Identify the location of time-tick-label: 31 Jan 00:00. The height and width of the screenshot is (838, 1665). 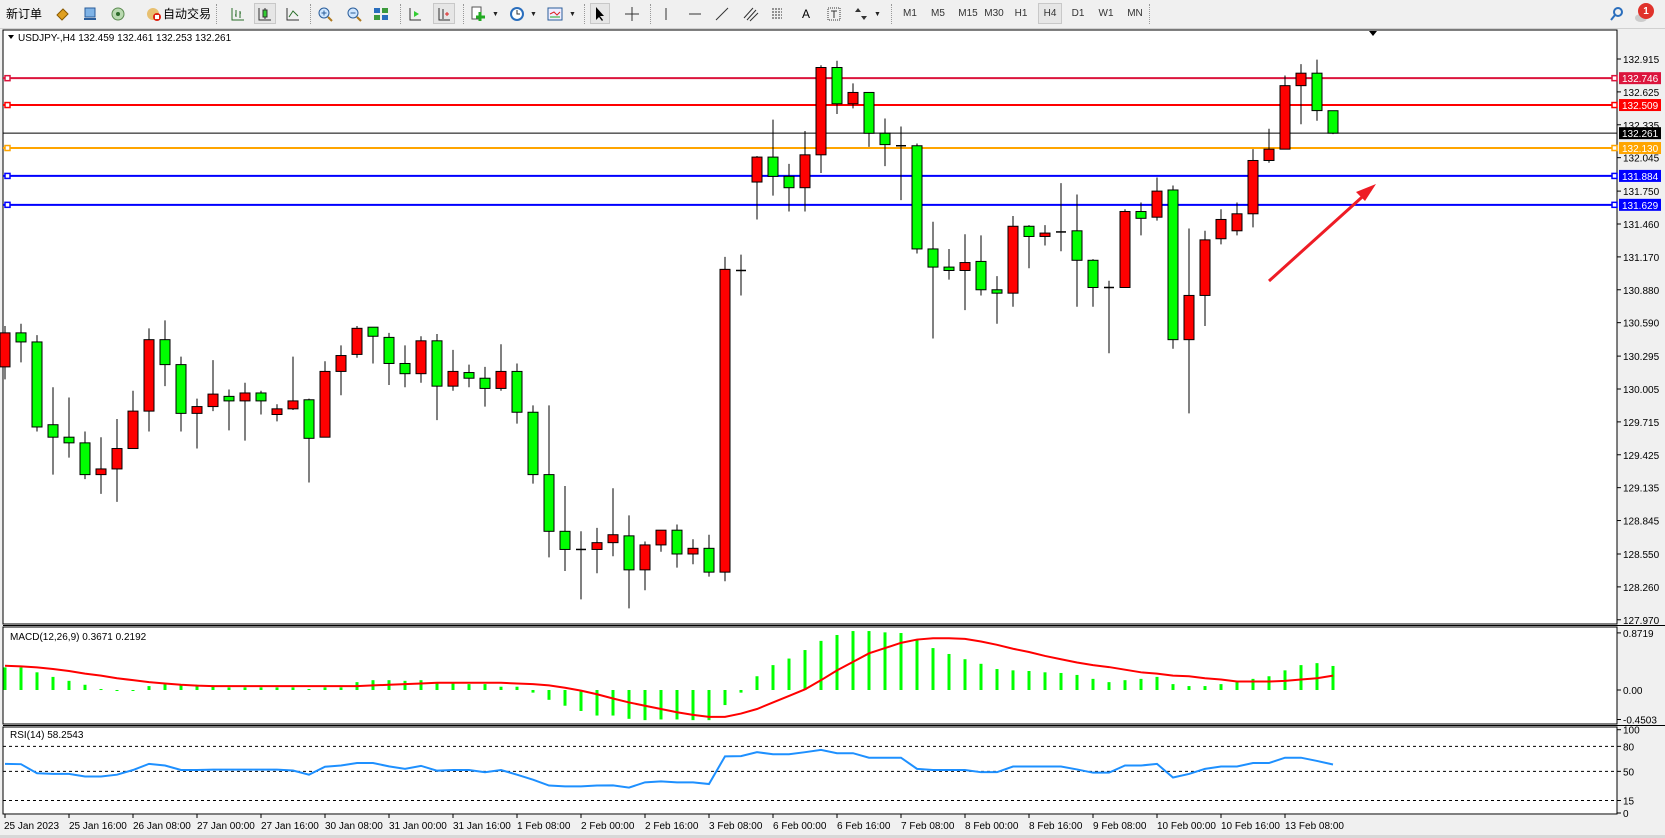
(418, 826).